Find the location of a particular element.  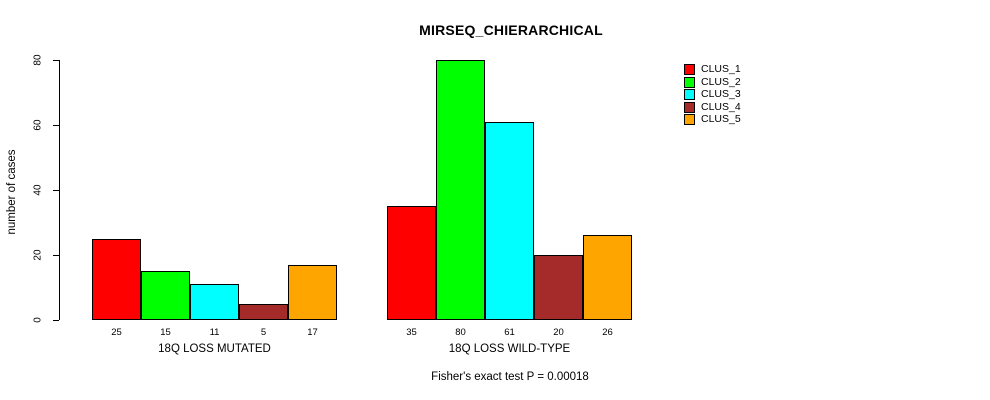

bar-value-label: 17 is located at coordinates (312, 332).